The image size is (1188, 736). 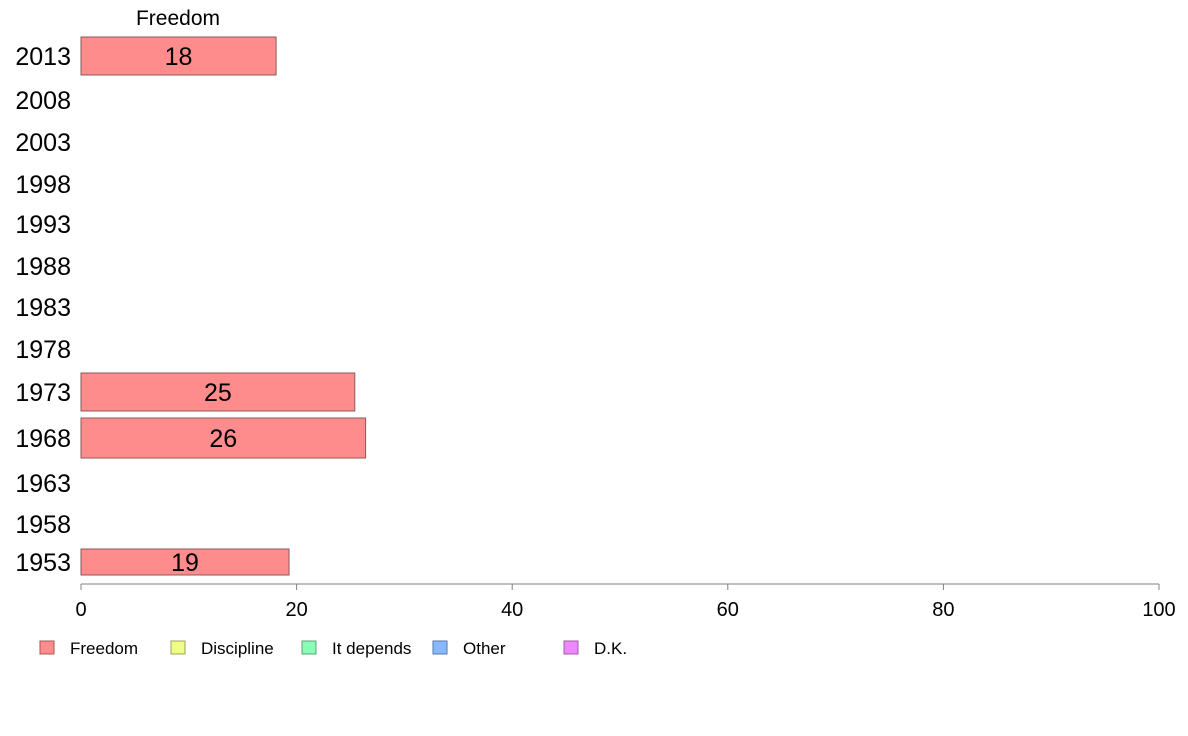 I want to click on bar-value-label: 26, so click(x=223, y=439).